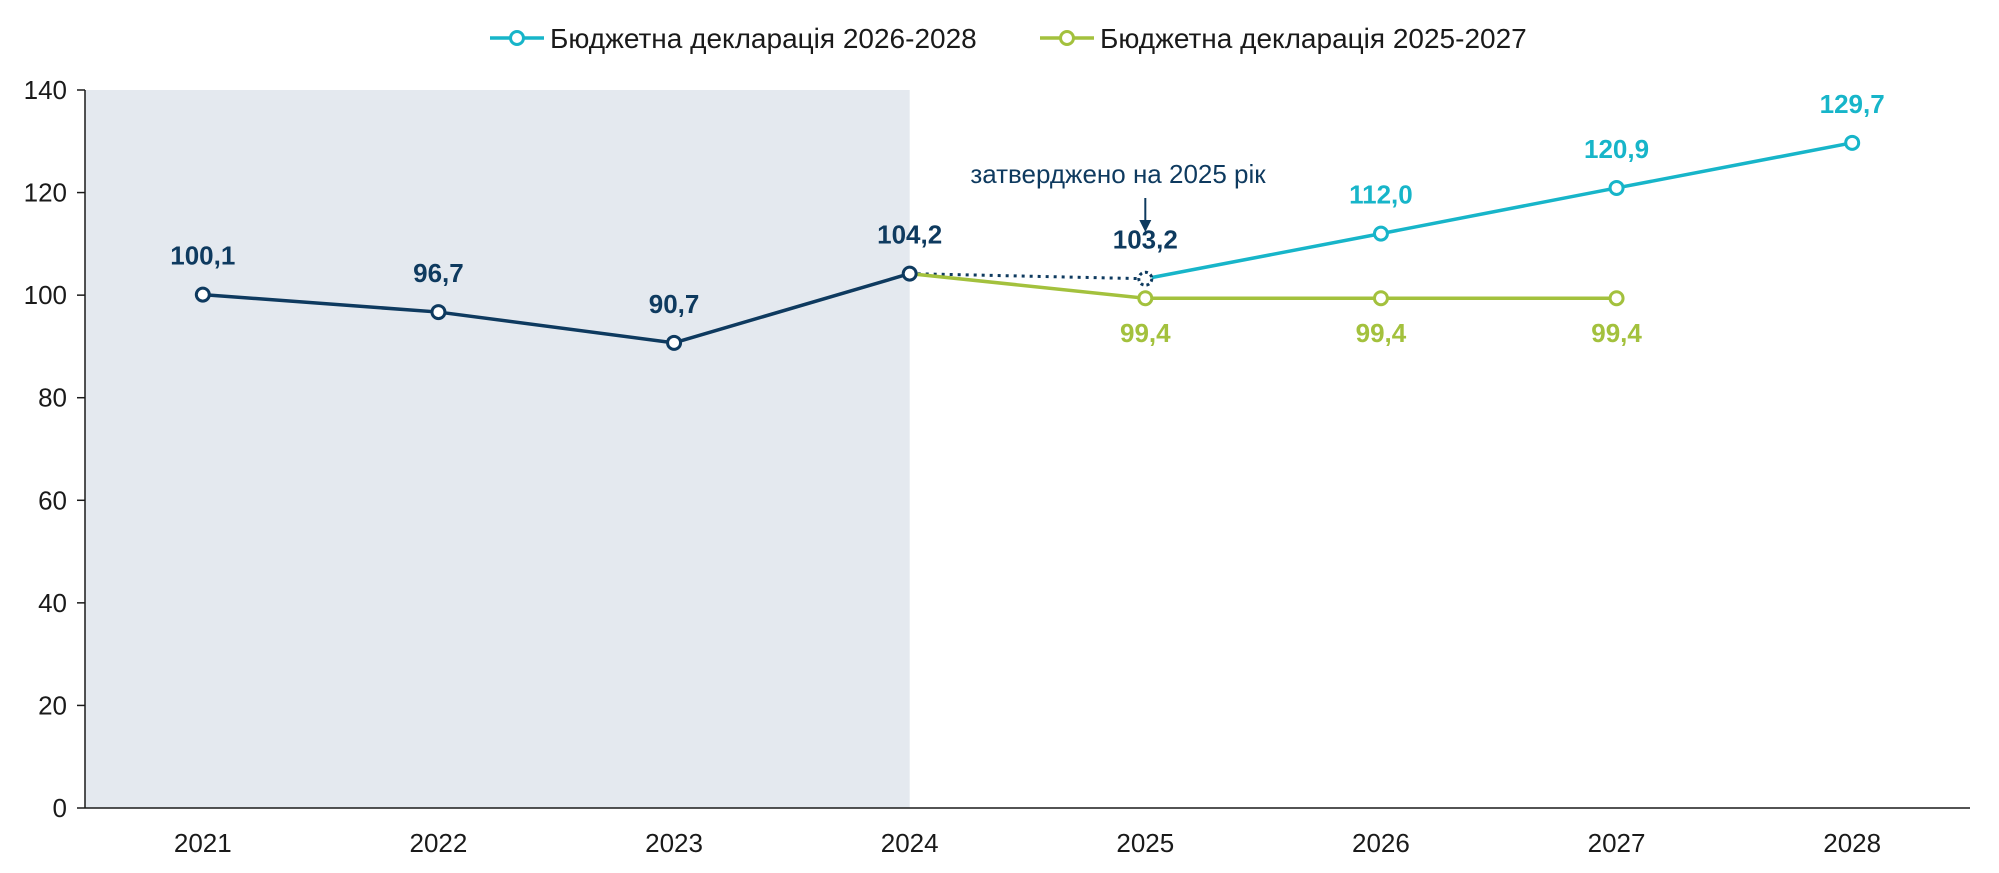  Describe the element at coordinates (1313, 38) in the screenshot. I see `legend-label-bd_2025_2027: Бюджетна декларація 2025-2027` at that location.